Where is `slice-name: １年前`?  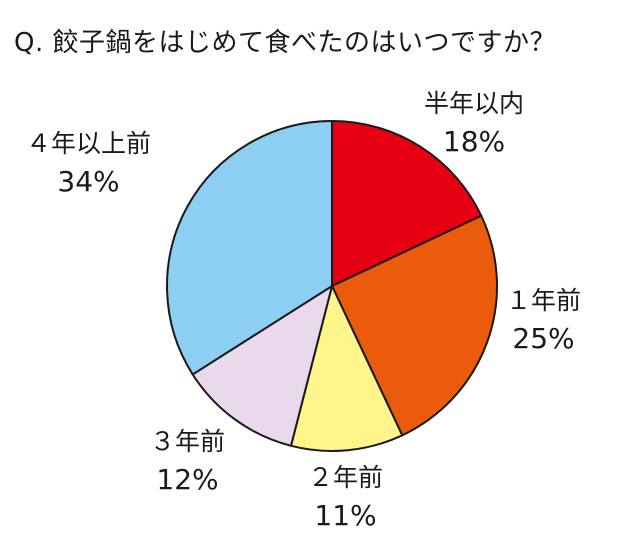
slice-name: １年前 is located at coordinates (544, 300).